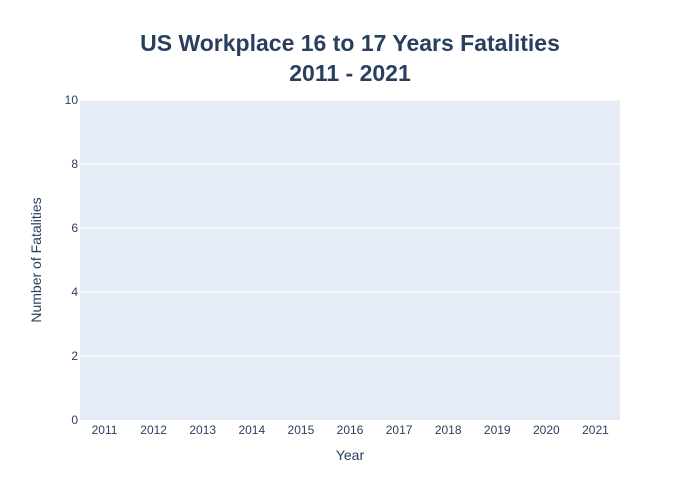  I want to click on y-tick-label: 6, so click(74, 228).